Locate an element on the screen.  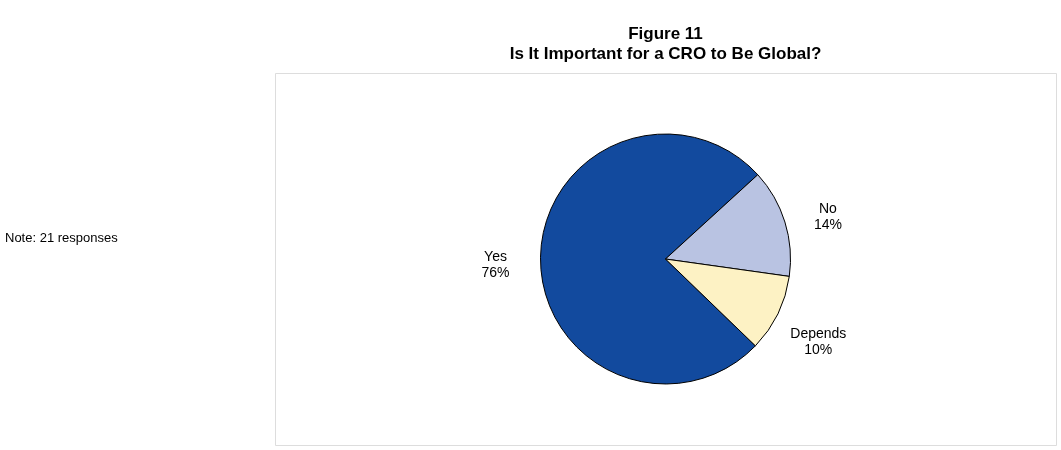
text: Note: 21 responses is located at coordinates (62, 237).